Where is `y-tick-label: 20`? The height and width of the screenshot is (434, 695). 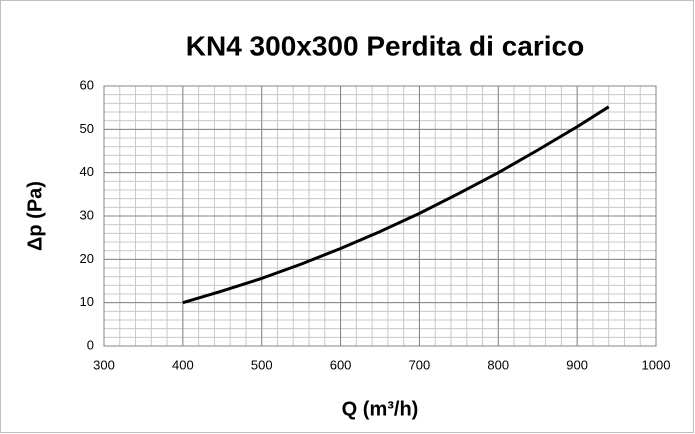 y-tick-label: 20 is located at coordinates (87, 258).